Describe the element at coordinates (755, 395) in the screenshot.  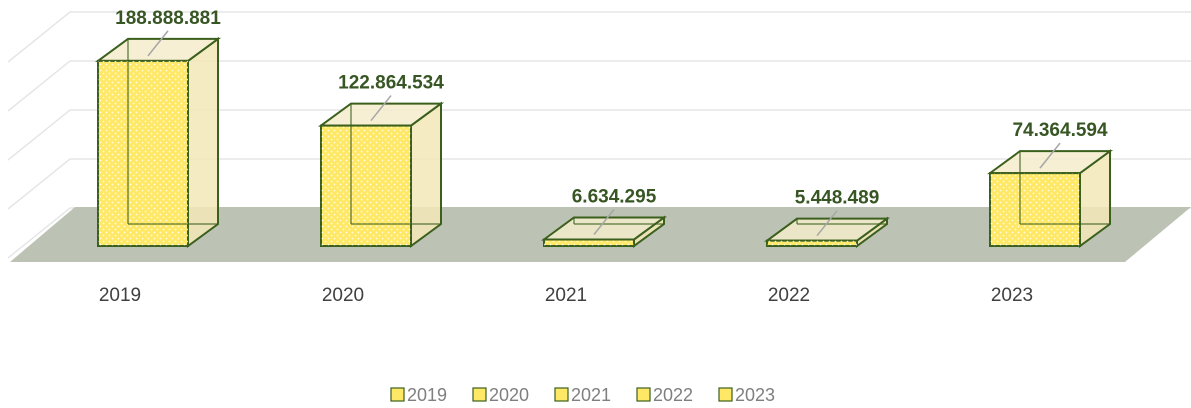
I see `legend-label: 2023` at that location.